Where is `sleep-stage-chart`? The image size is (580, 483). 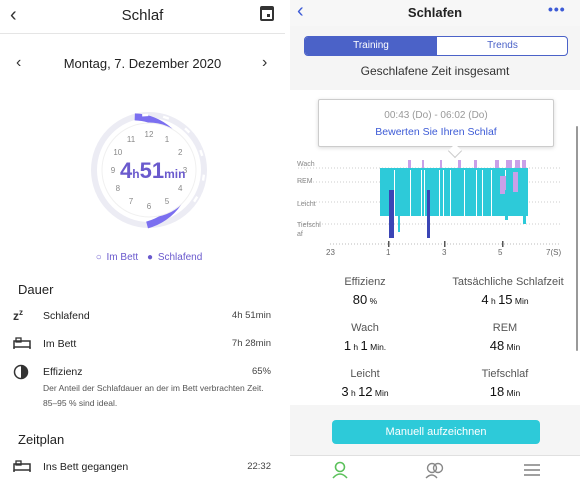 sleep-stage-chart is located at coordinates (429, 203).